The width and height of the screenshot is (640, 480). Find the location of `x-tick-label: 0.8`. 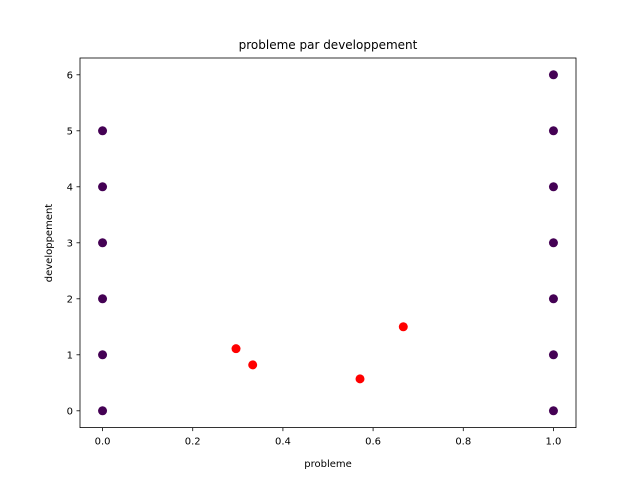

x-tick-label: 0.8 is located at coordinates (463, 442).